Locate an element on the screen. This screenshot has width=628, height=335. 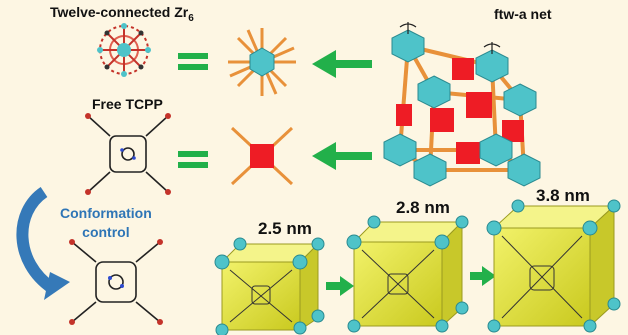
cage-3-8nm is located at coordinates (553, 266).